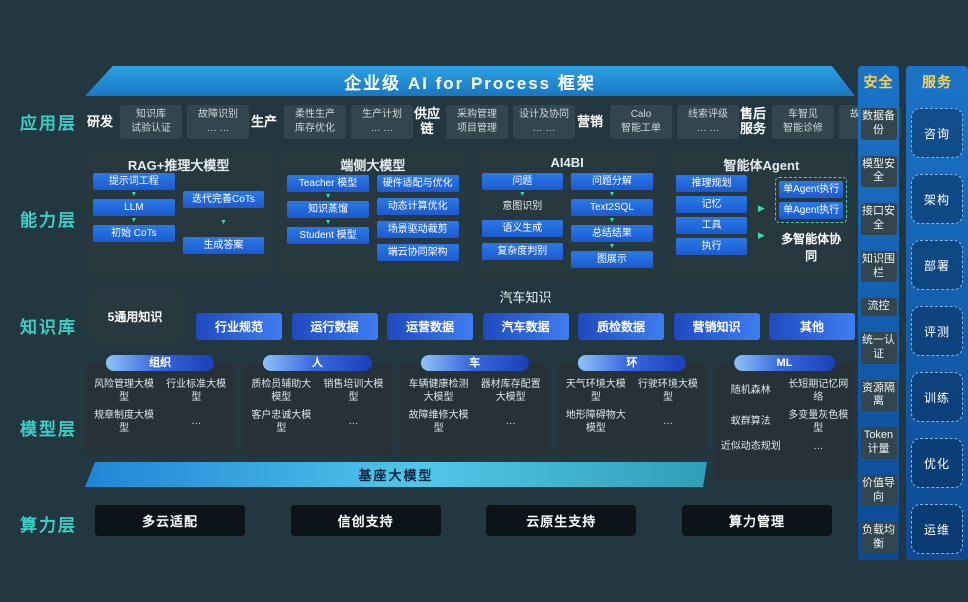 The height and width of the screenshot is (602, 968). What do you see at coordinates (134, 181) in the screenshot?
I see `rag-step: 提示词工程` at bounding box center [134, 181].